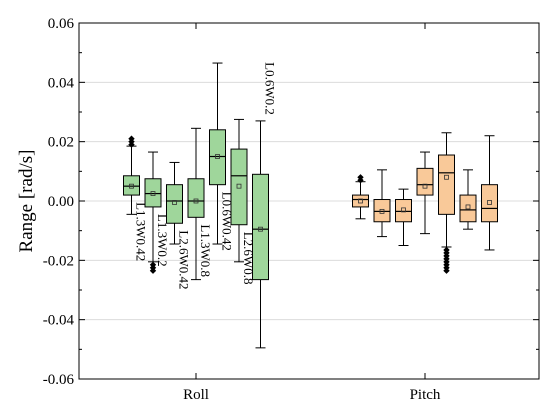 The width and height of the screenshot is (550, 413). What do you see at coordinates (58, 261) in the screenshot?
I see `y-tick-label: -0.02` at bounding box center [58, 261].